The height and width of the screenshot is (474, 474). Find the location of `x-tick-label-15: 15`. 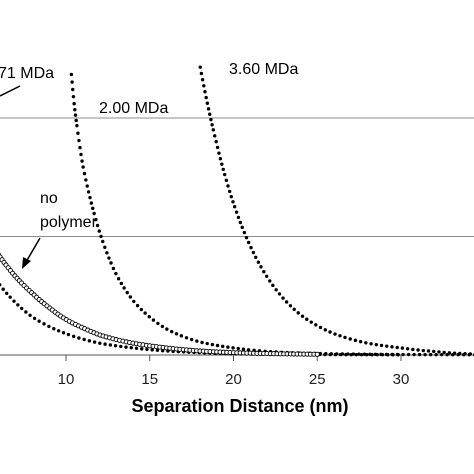

x-tick-label-15: 15 is located at coordinates (149, 379).